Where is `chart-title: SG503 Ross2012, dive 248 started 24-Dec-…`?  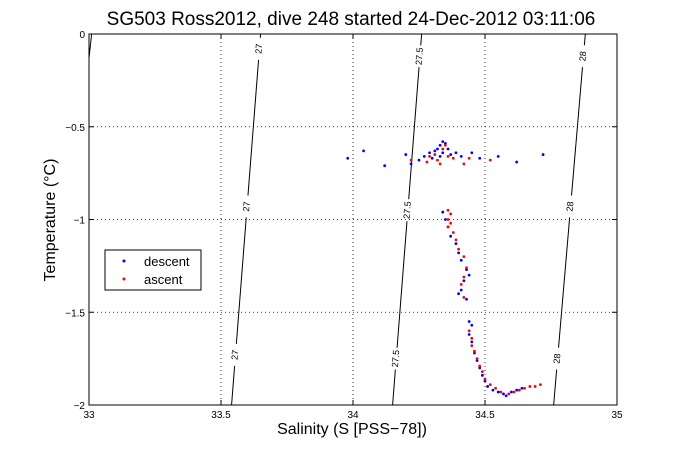 chart-title: SG503 Ross2012, dive 248 started 24-Dec-… is located at coordinates (351, 19).